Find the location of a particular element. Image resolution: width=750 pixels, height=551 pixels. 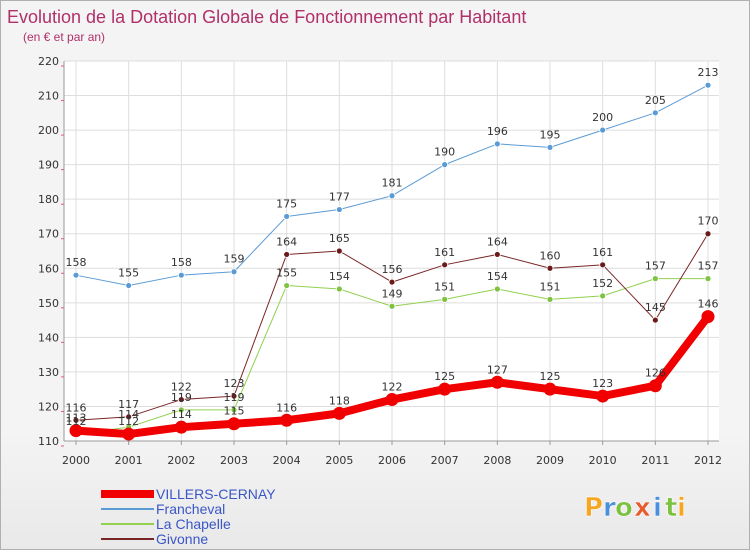

y-tick-label: 140 is located at coordinates (48, 337).